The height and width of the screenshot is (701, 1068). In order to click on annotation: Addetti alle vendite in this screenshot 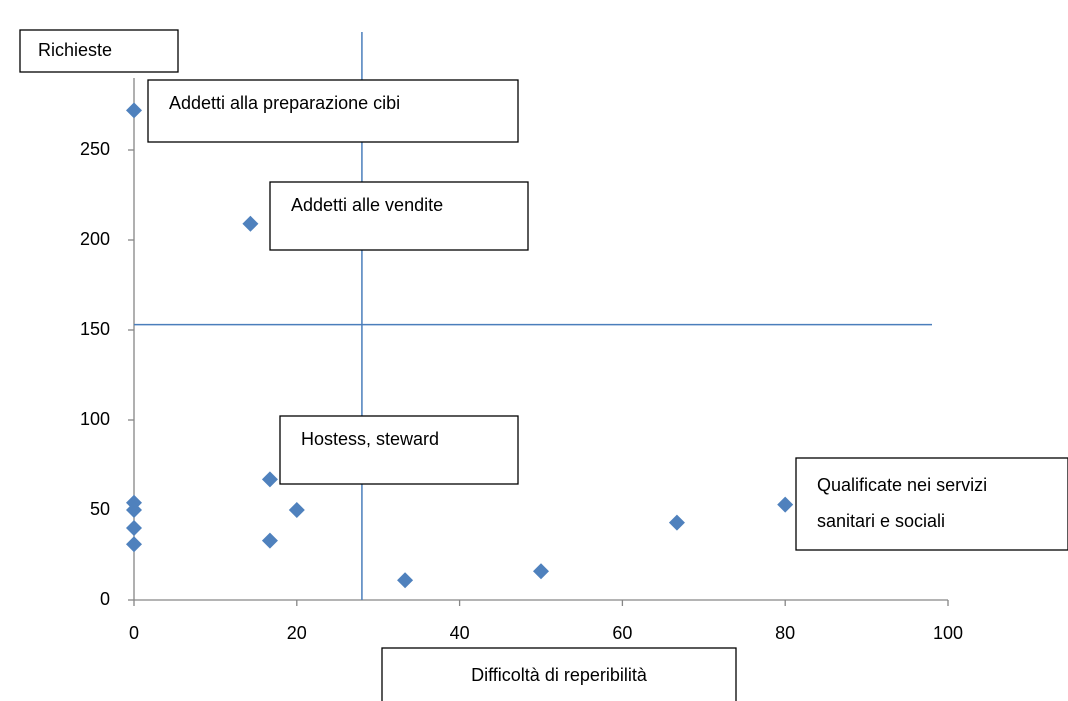, I will do `click(367, 205)`.